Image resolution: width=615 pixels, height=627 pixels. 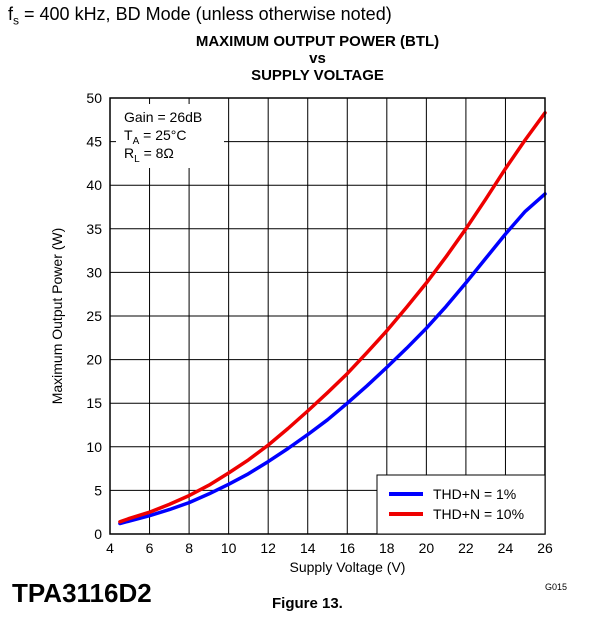 What do you see at coordinates (307, 603) in the screenshot?
I see `figure-label: Figure 13.` at bounding box center [307, 603].